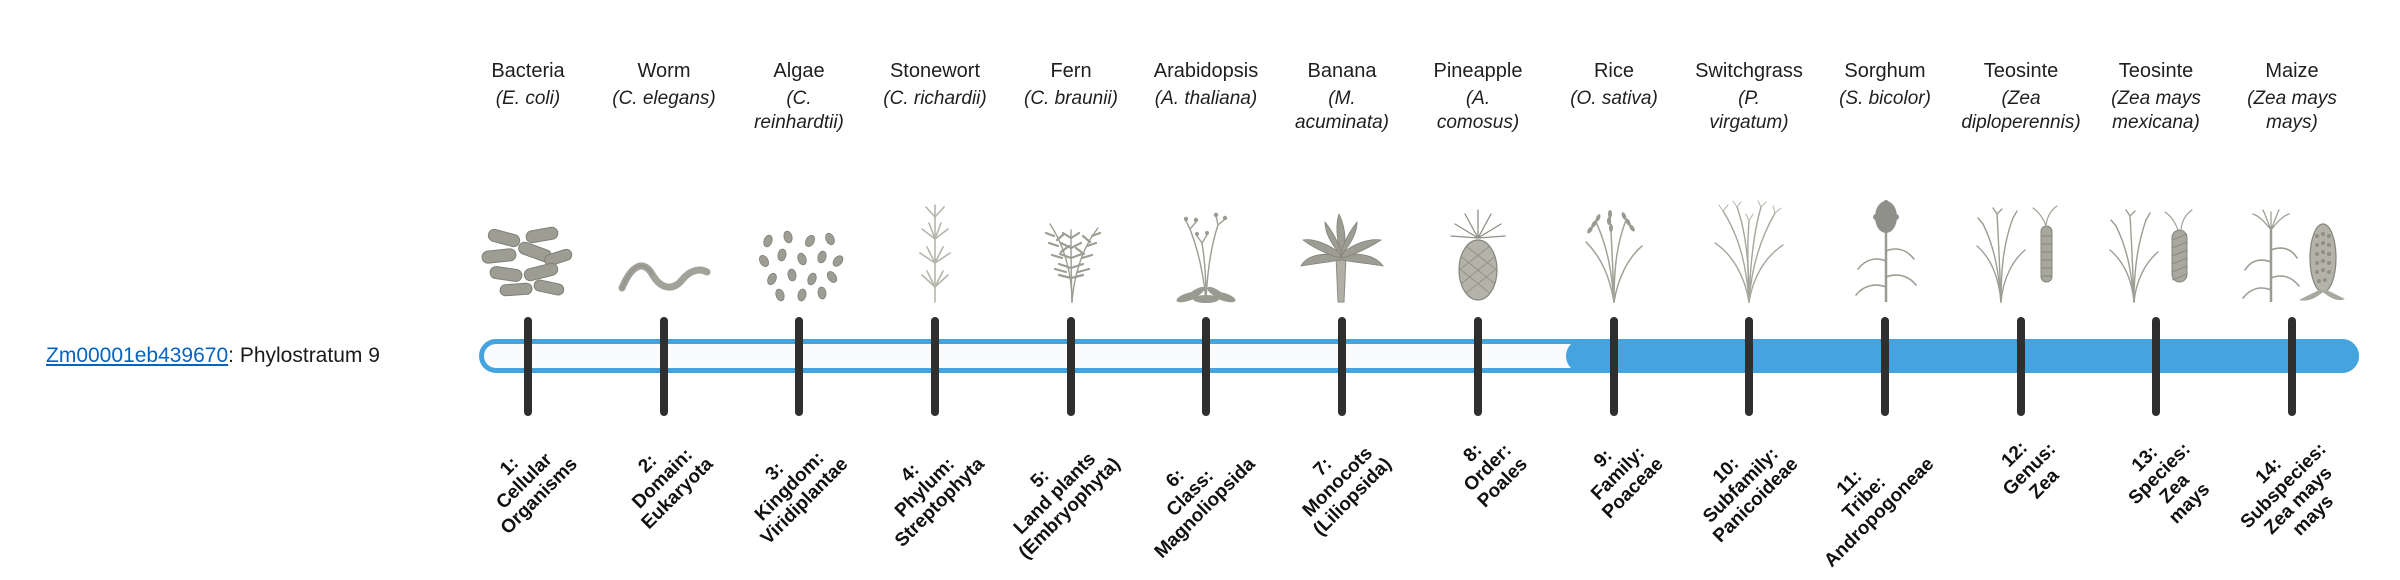 This screenshot has height=580, width=2400. Describe the element at coordinates (2021, 181) in the screenshot. I see `organism-column: Teosinte (Zea diploperennis)` at that location.